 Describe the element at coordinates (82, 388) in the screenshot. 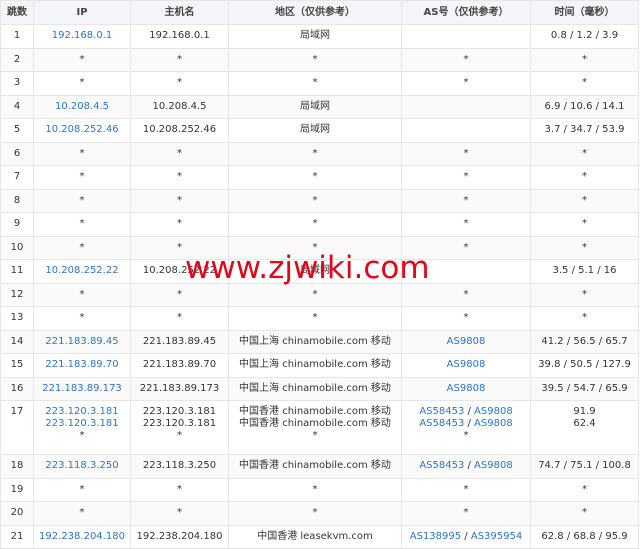

I see `ip-link: 221.183.89.173` at that location.